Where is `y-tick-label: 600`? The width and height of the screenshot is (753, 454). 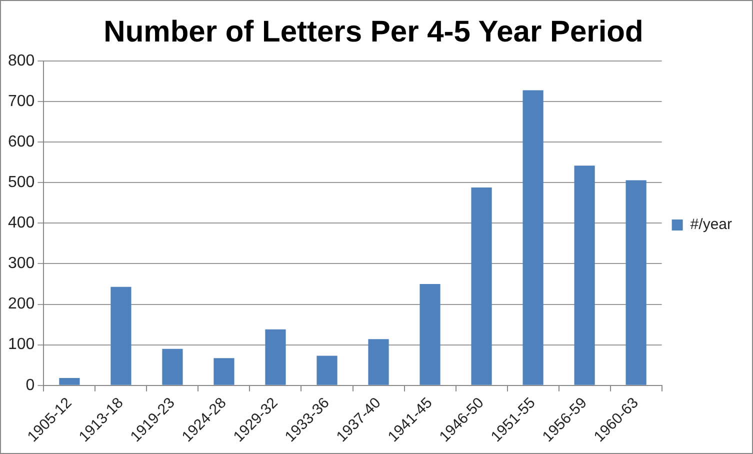
y-tick-label: 600 is located at coordinates (21, 141).